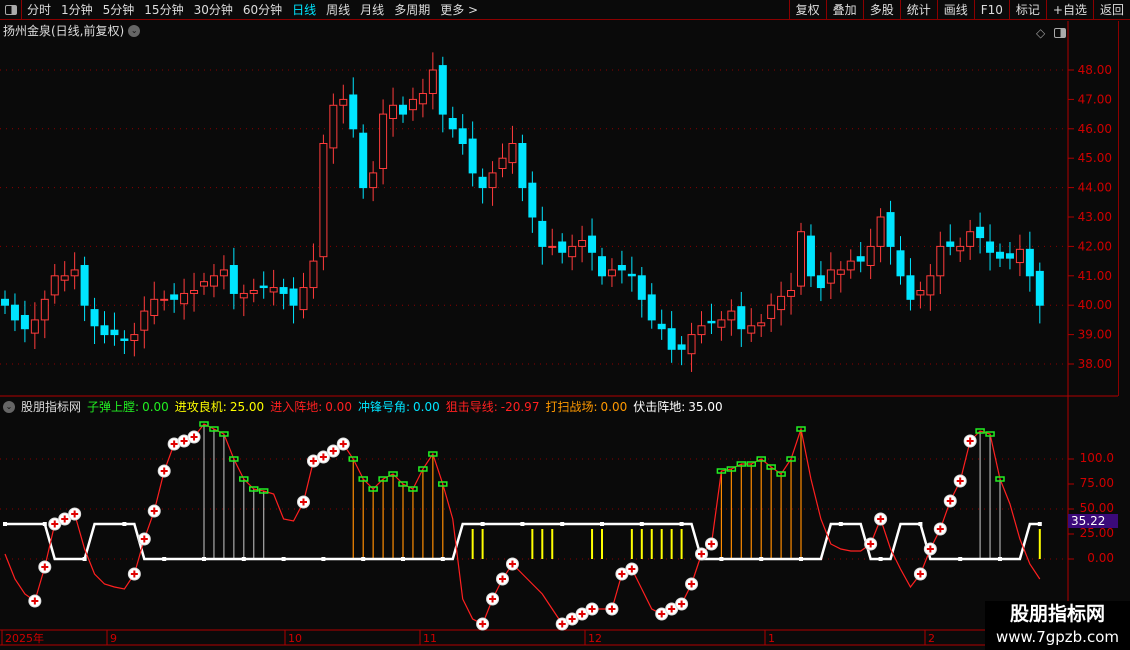 Image resolution: width=1130 pixels, height=650 pixels. Describe the element at coordinates (881, 9) in the screenshot. I see `action-button: 多股` at that location.